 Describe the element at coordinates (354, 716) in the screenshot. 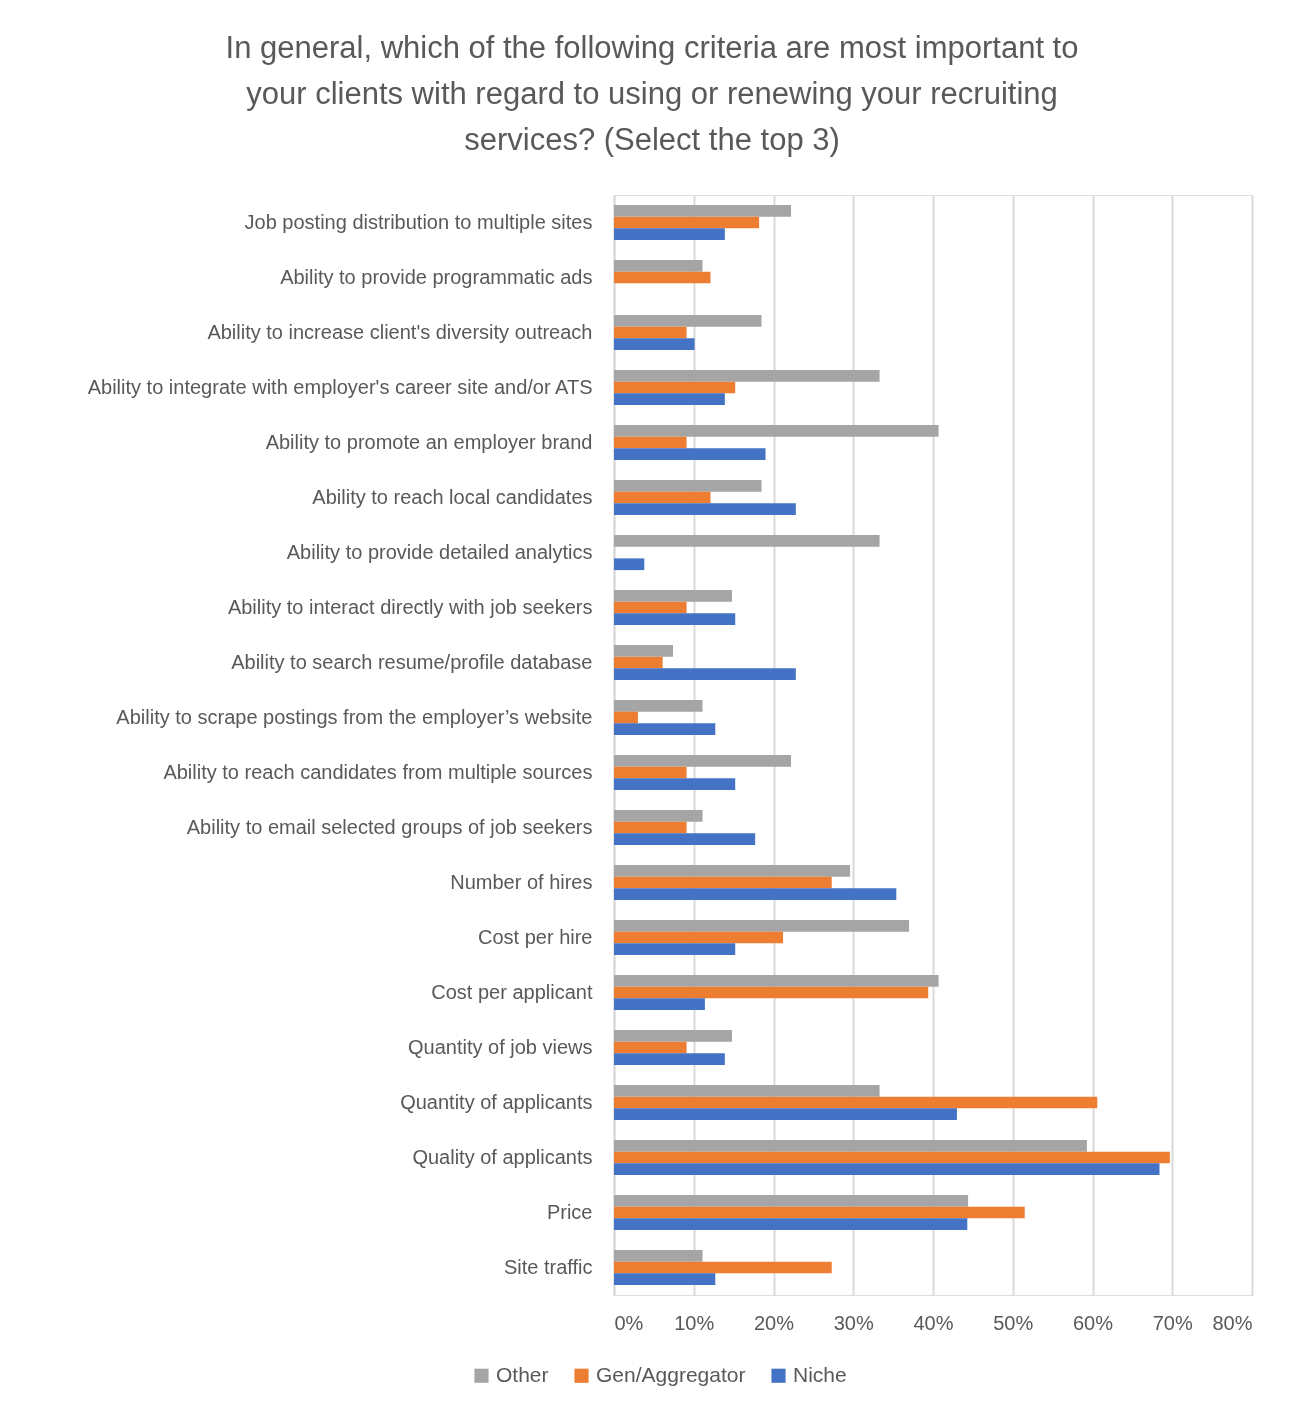

I see `y-tick-label: Ability to scrape postings from the employer’s website` at that location.